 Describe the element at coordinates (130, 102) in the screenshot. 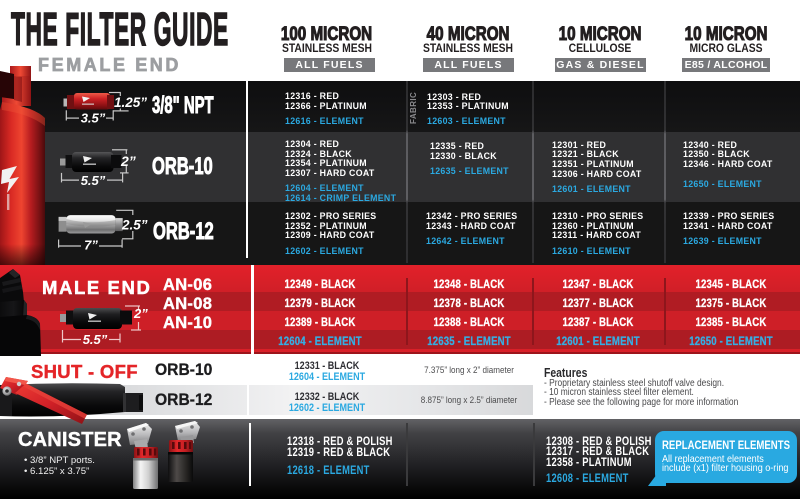

I see `svg-text: 1.25”` at that location.